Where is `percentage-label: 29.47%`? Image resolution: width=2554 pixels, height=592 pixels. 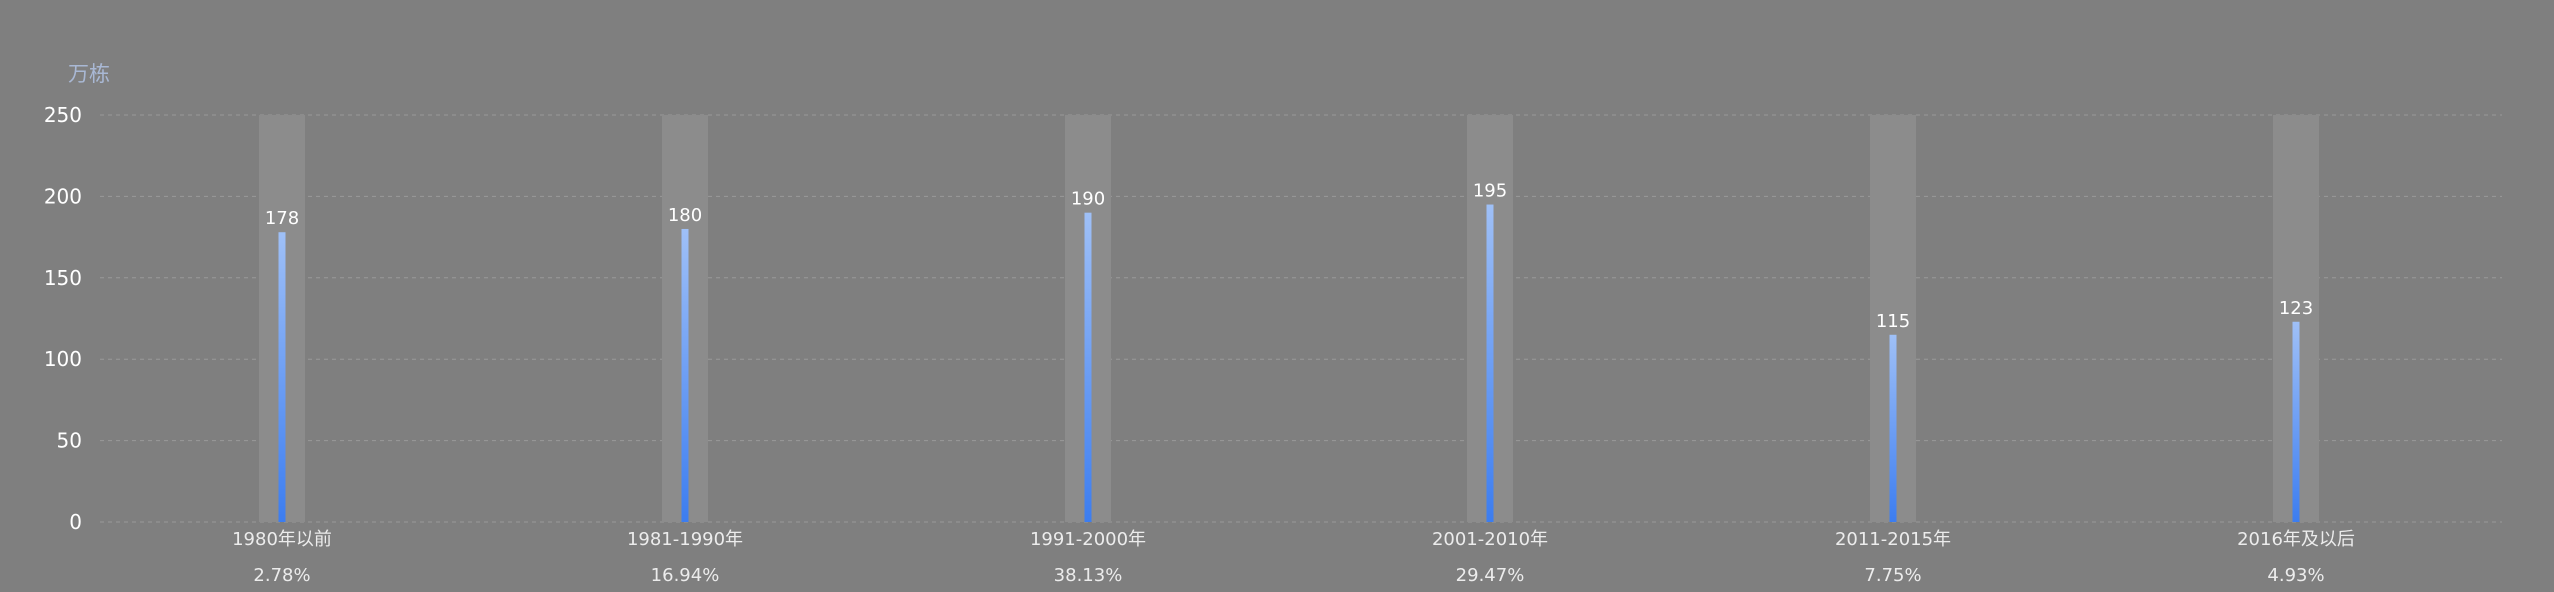 percentage-label: 29.47% is located at coordinates (1490, 575).